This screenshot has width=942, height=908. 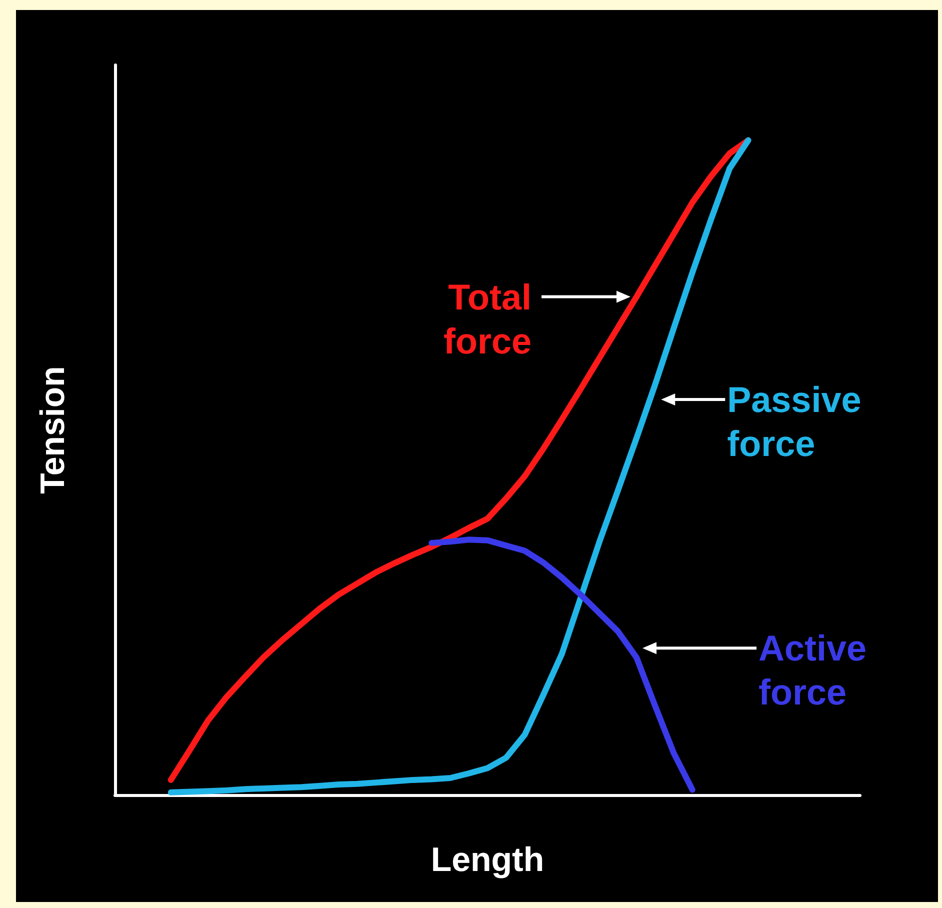 What do you see at coordinates (53, 430) in the screenshot?
I see `y-axis-title: Tension` at bounding box center [53, 430].